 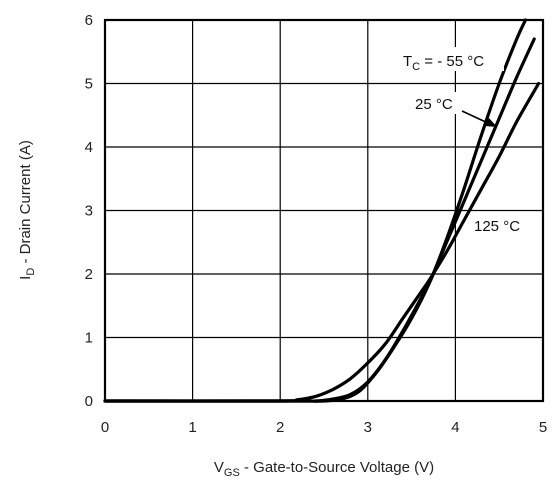 I want to click on annotation-25-background, so click(x=439, y=103).